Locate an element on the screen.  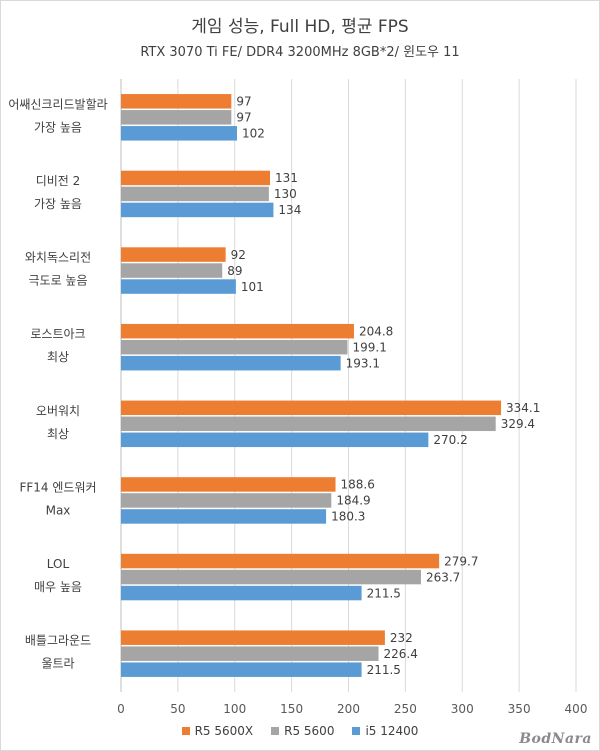
x-tick-label: 100 is located at coordinates (234, 709).